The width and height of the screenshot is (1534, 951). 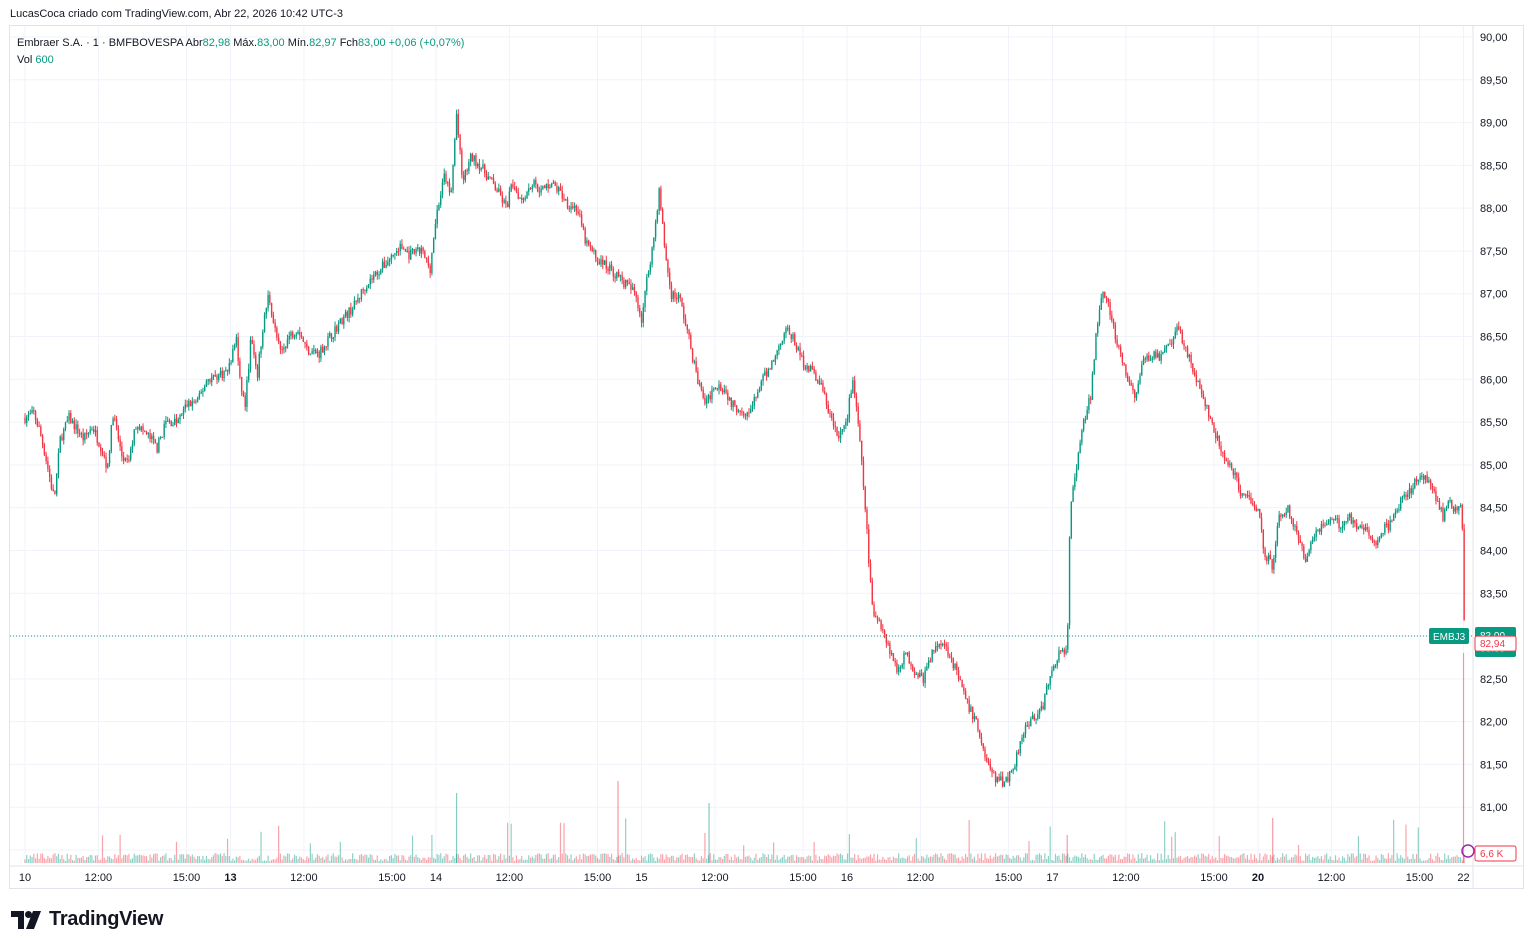 What do you see at coordinates (1468, 851) in the screenshot?
I see `volume-indicator-icon` at bounding box center [1468, 851].